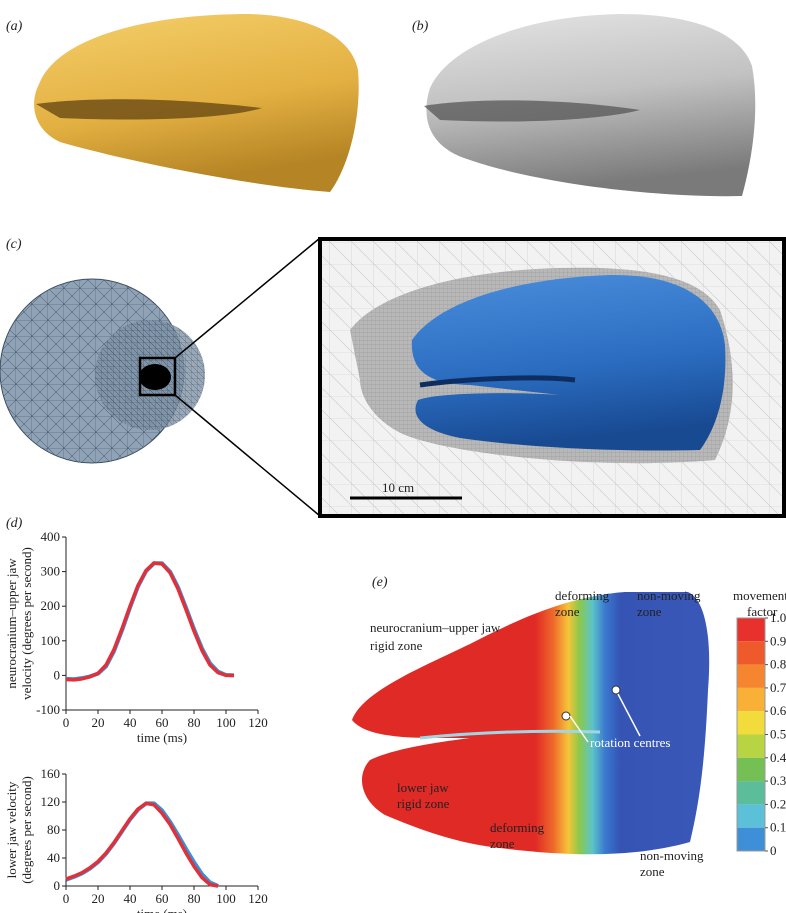 The width and height of the screenshot is (786, 913). I want to click on y-tick-label: 120, so click(51, 801).